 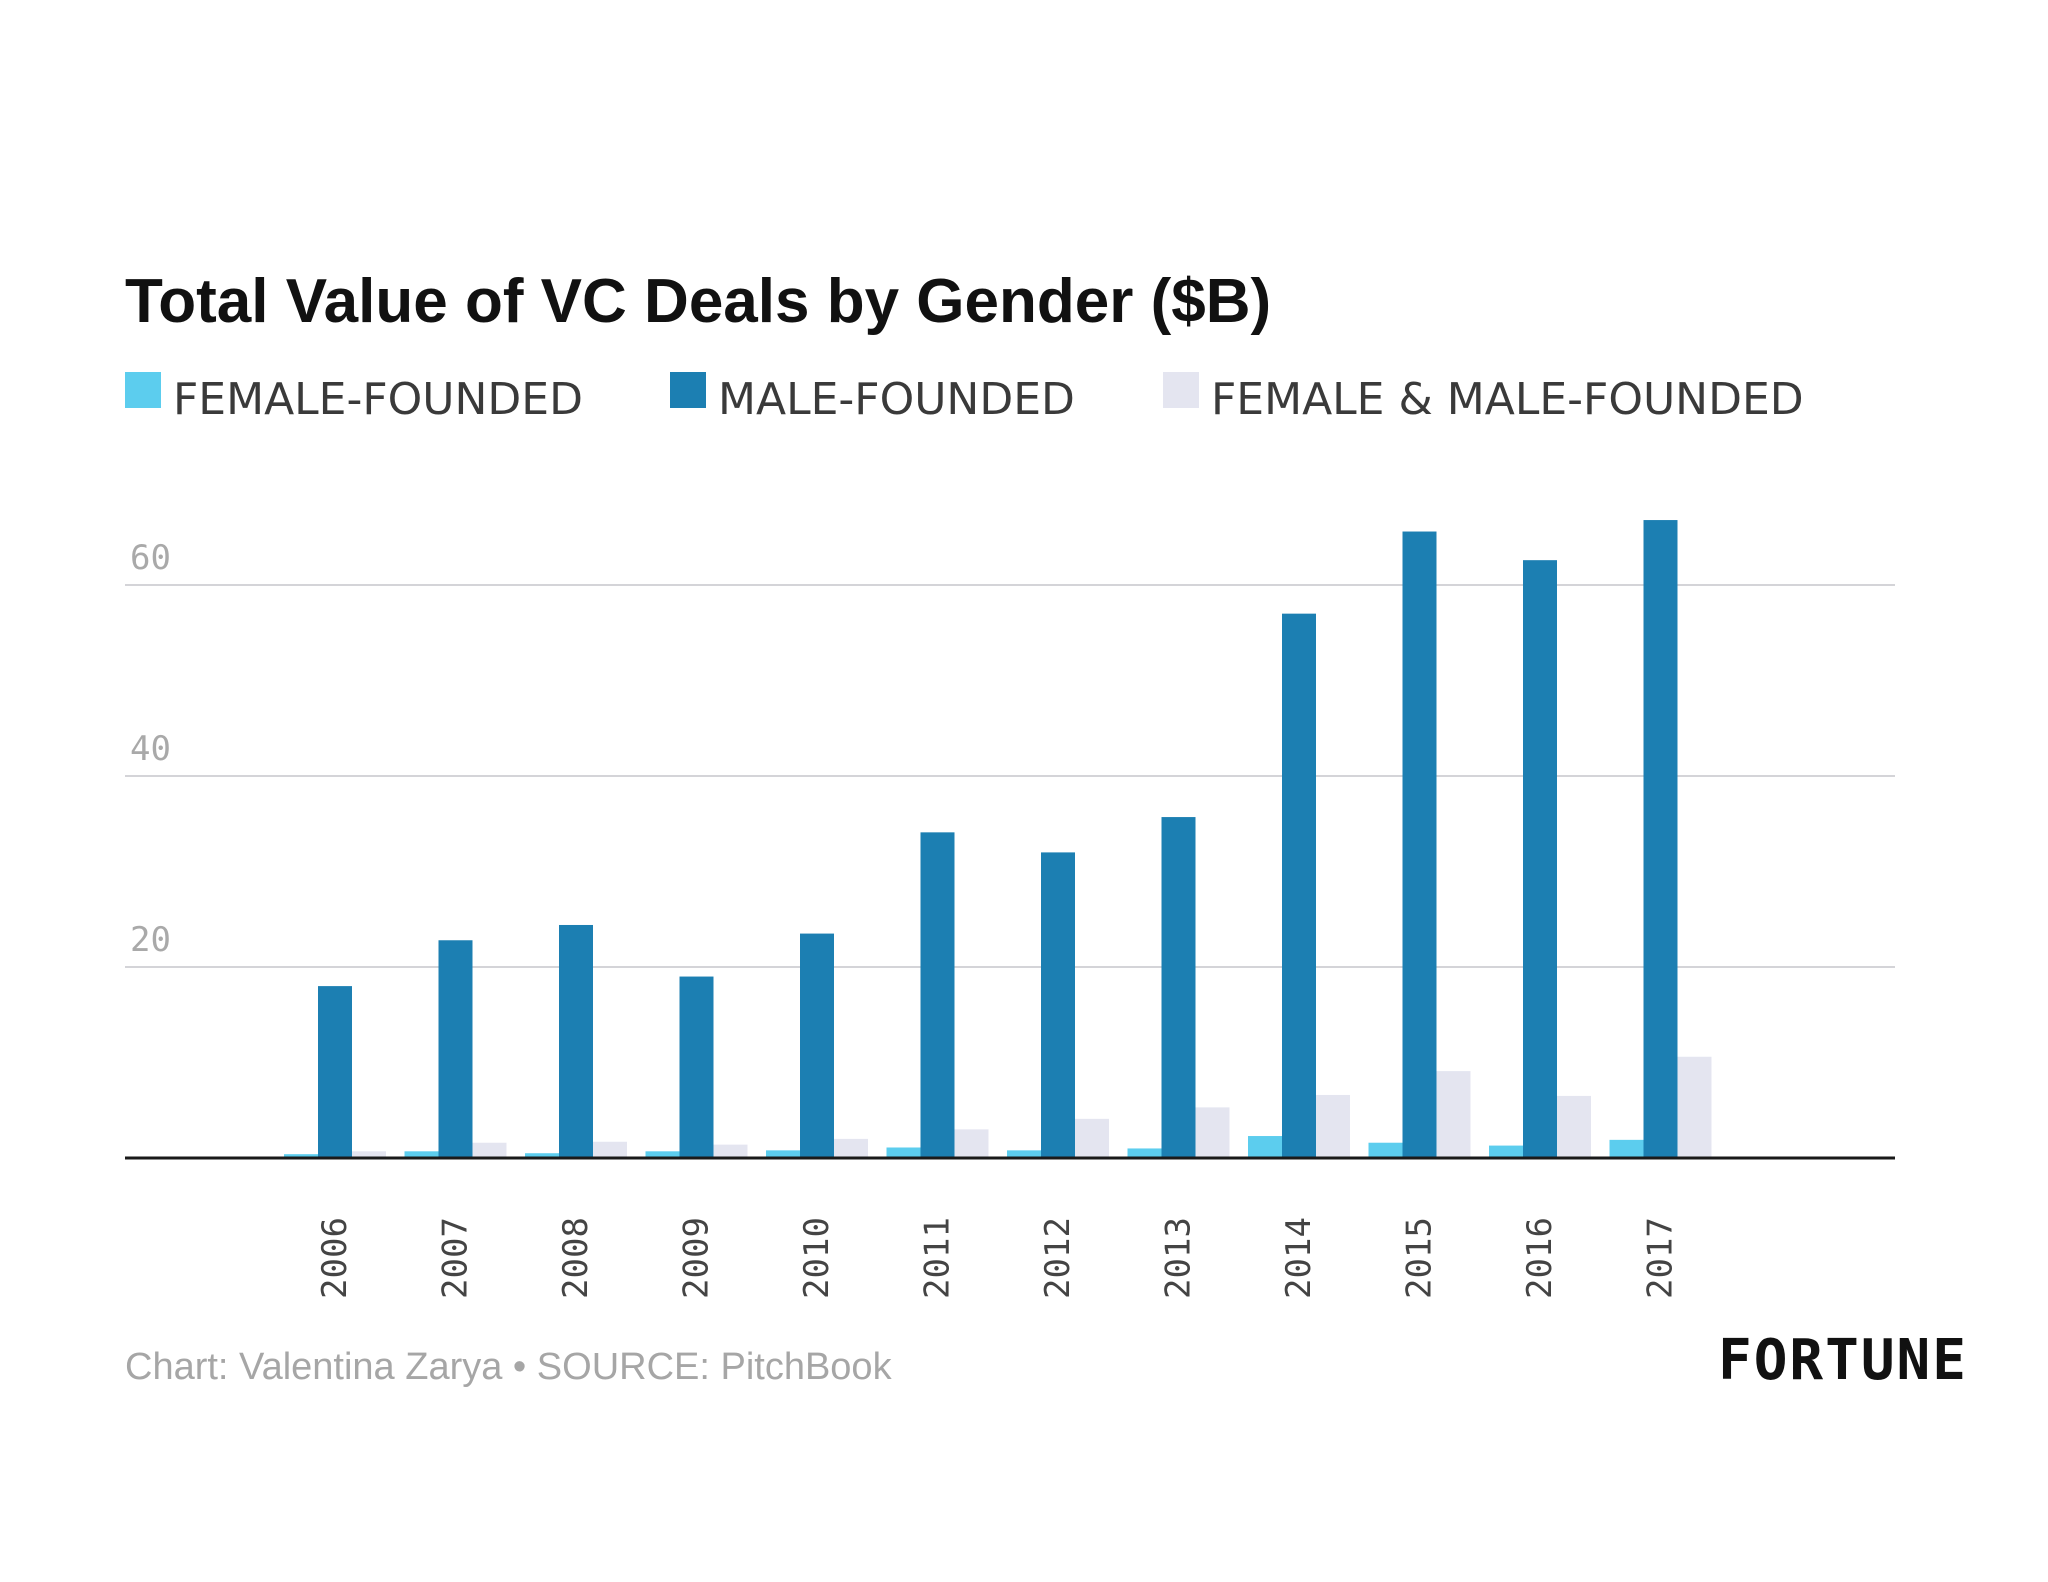 I want to click on y-axis-ticks: 20 40 60, so click(x=150, y=749).